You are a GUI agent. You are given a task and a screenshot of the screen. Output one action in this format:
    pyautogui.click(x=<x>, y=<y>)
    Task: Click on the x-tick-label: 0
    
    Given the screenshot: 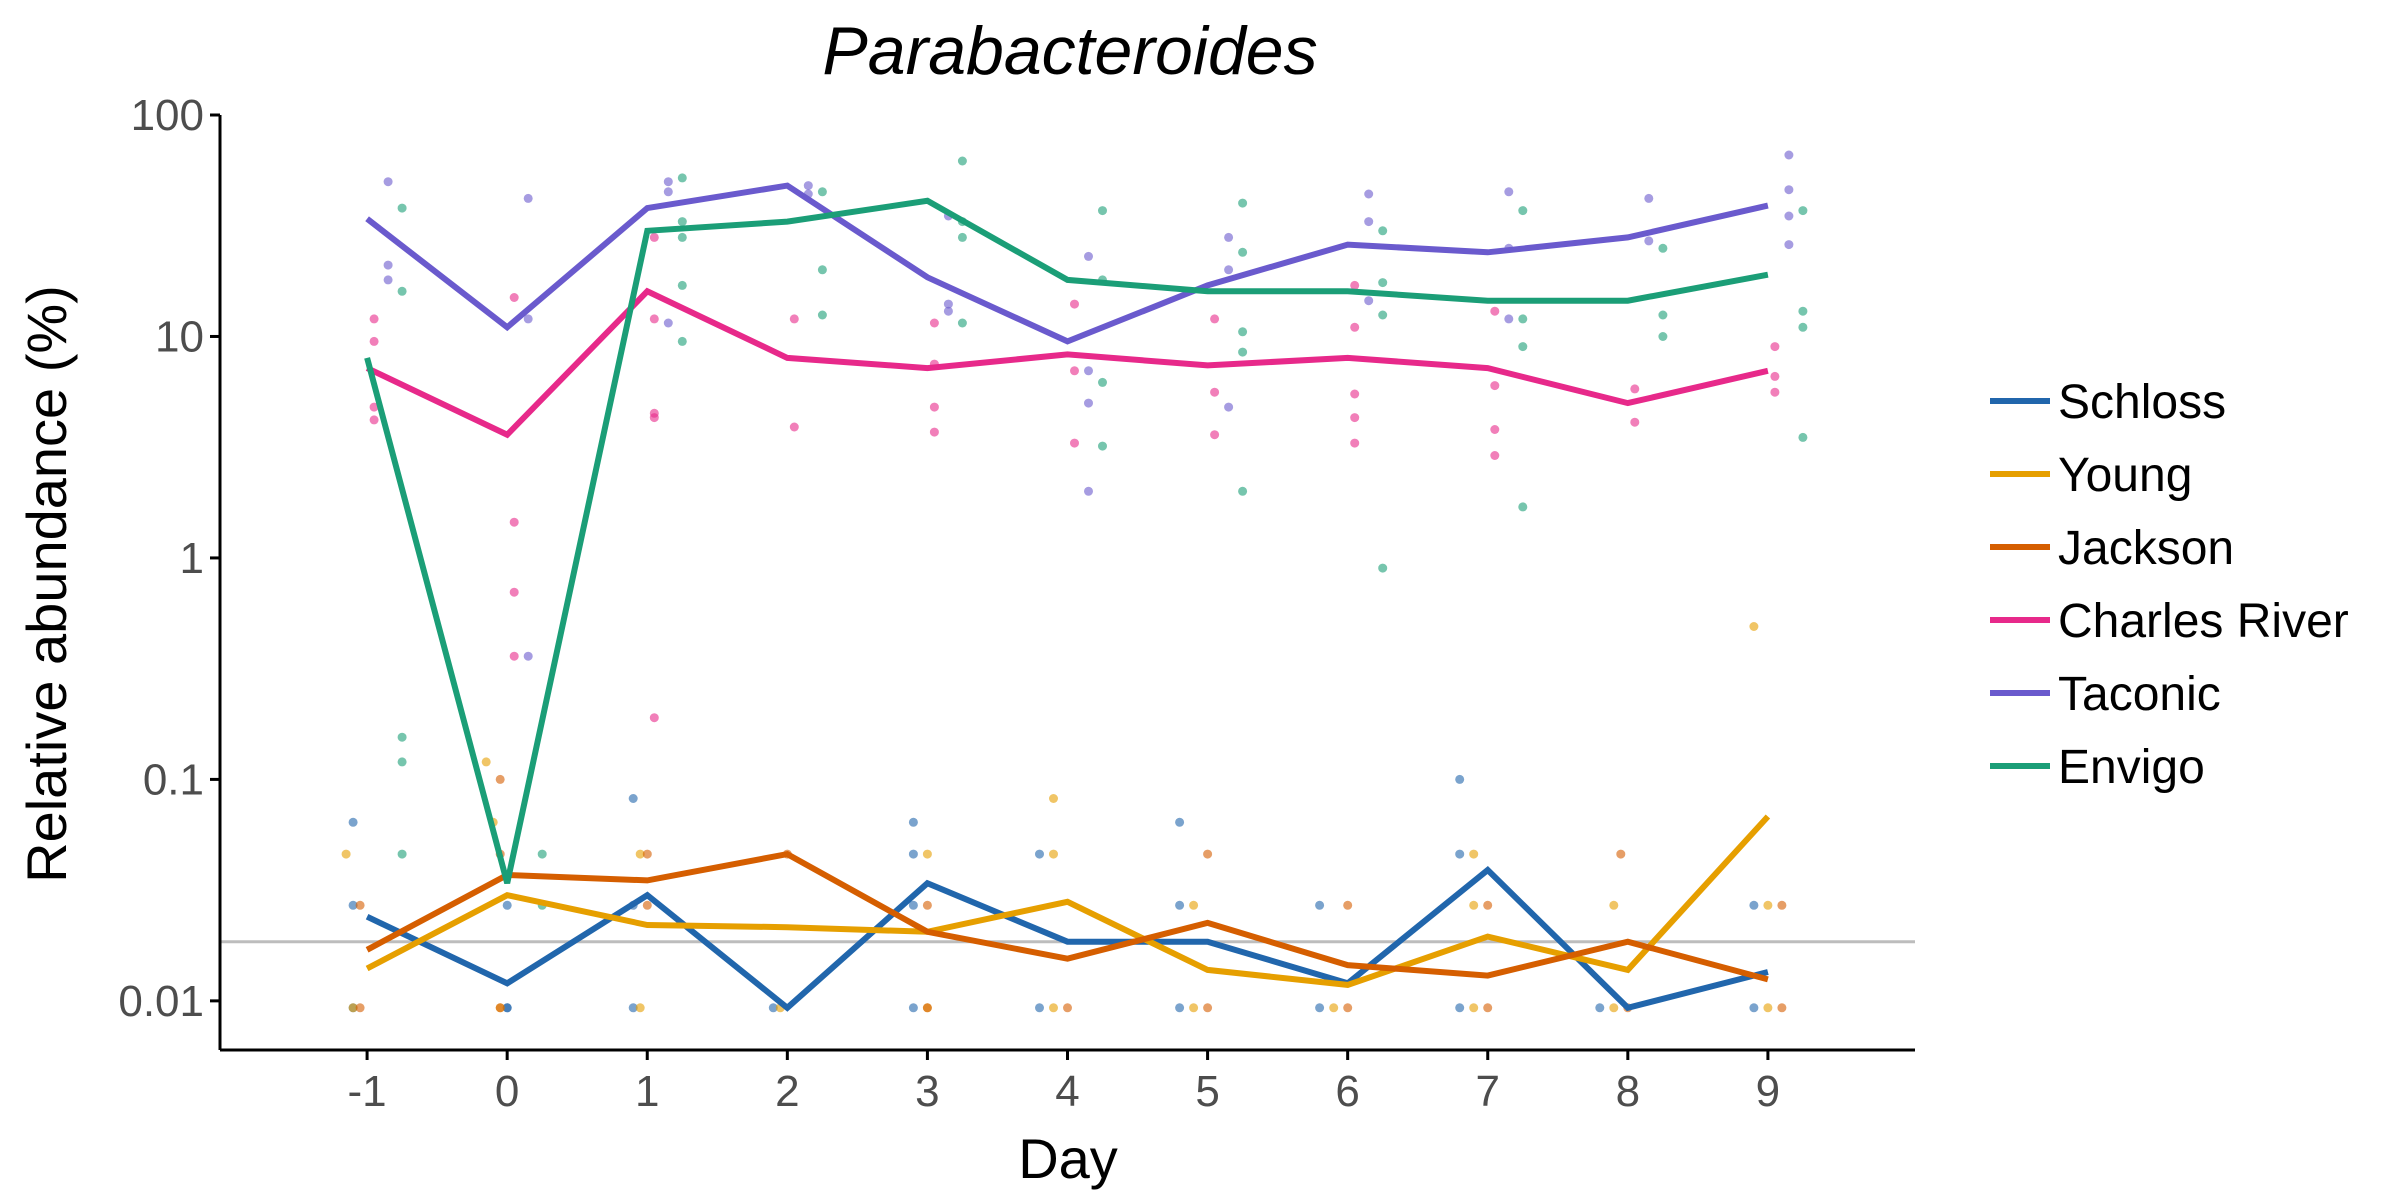 What is the action you would take?
    pyautogui.click(x=507, y=1091)
    